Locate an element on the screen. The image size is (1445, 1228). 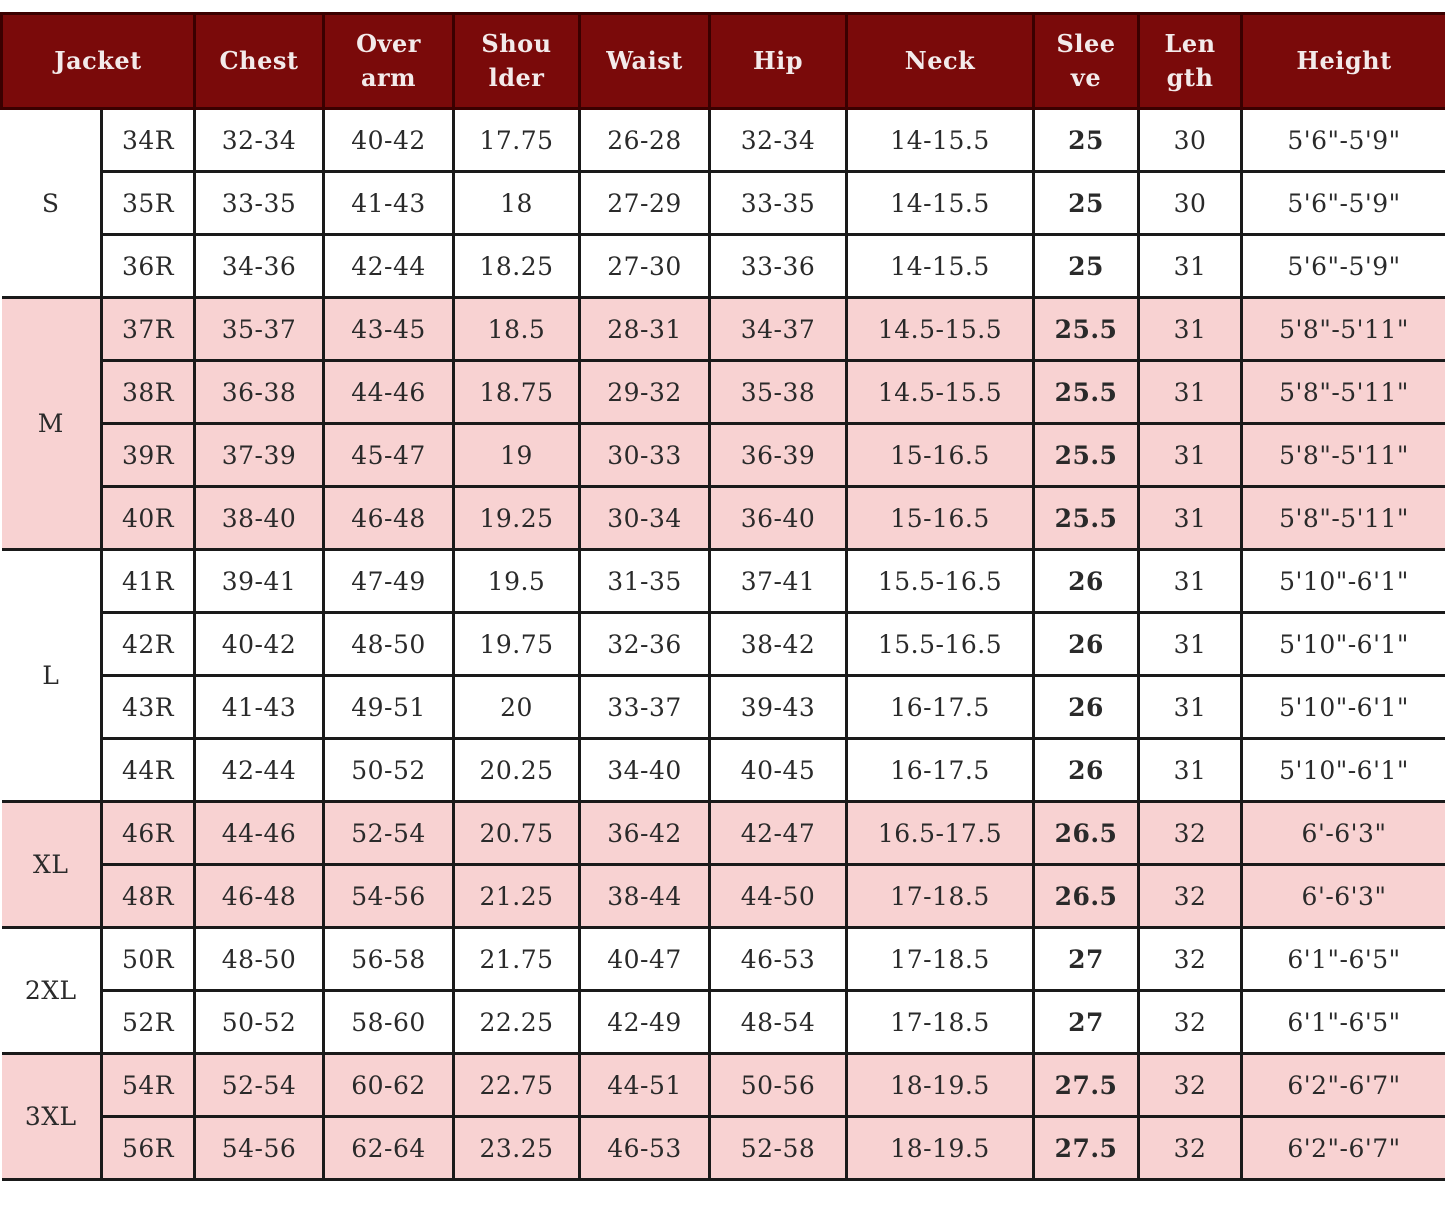
cell-shoulder: 19.5 is located at coordinates (517, 581).